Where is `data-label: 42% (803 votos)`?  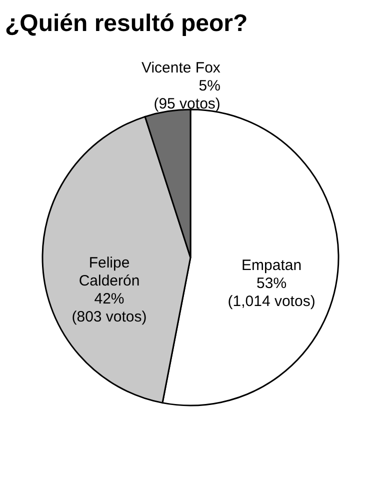
data-label: 42% (803 votos) is located at coordinates (109, 308).